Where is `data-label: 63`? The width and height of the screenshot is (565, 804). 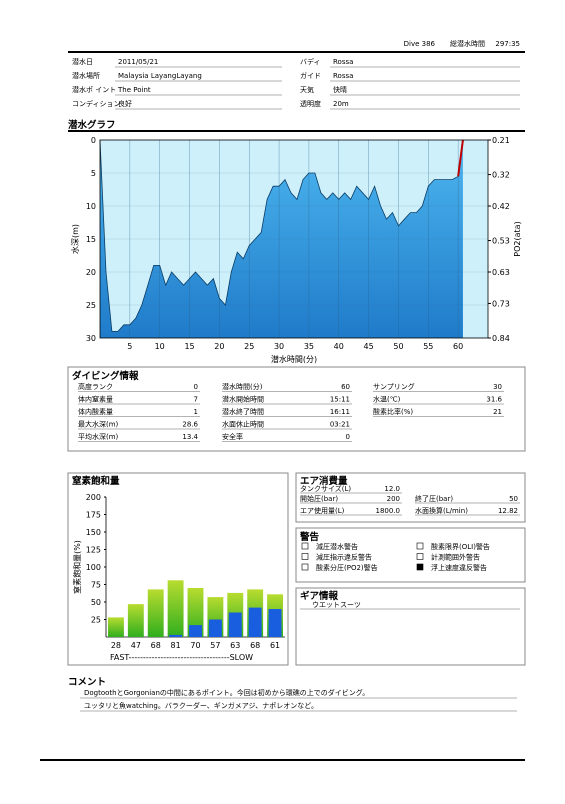
data-label: 63 is located at coordinates (235, 645).